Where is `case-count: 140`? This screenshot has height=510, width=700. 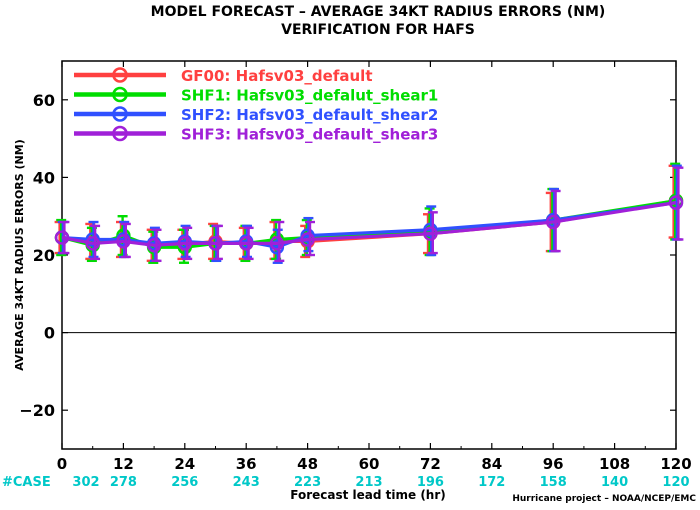
case-count: 140 is located at coordinates (614, 482).